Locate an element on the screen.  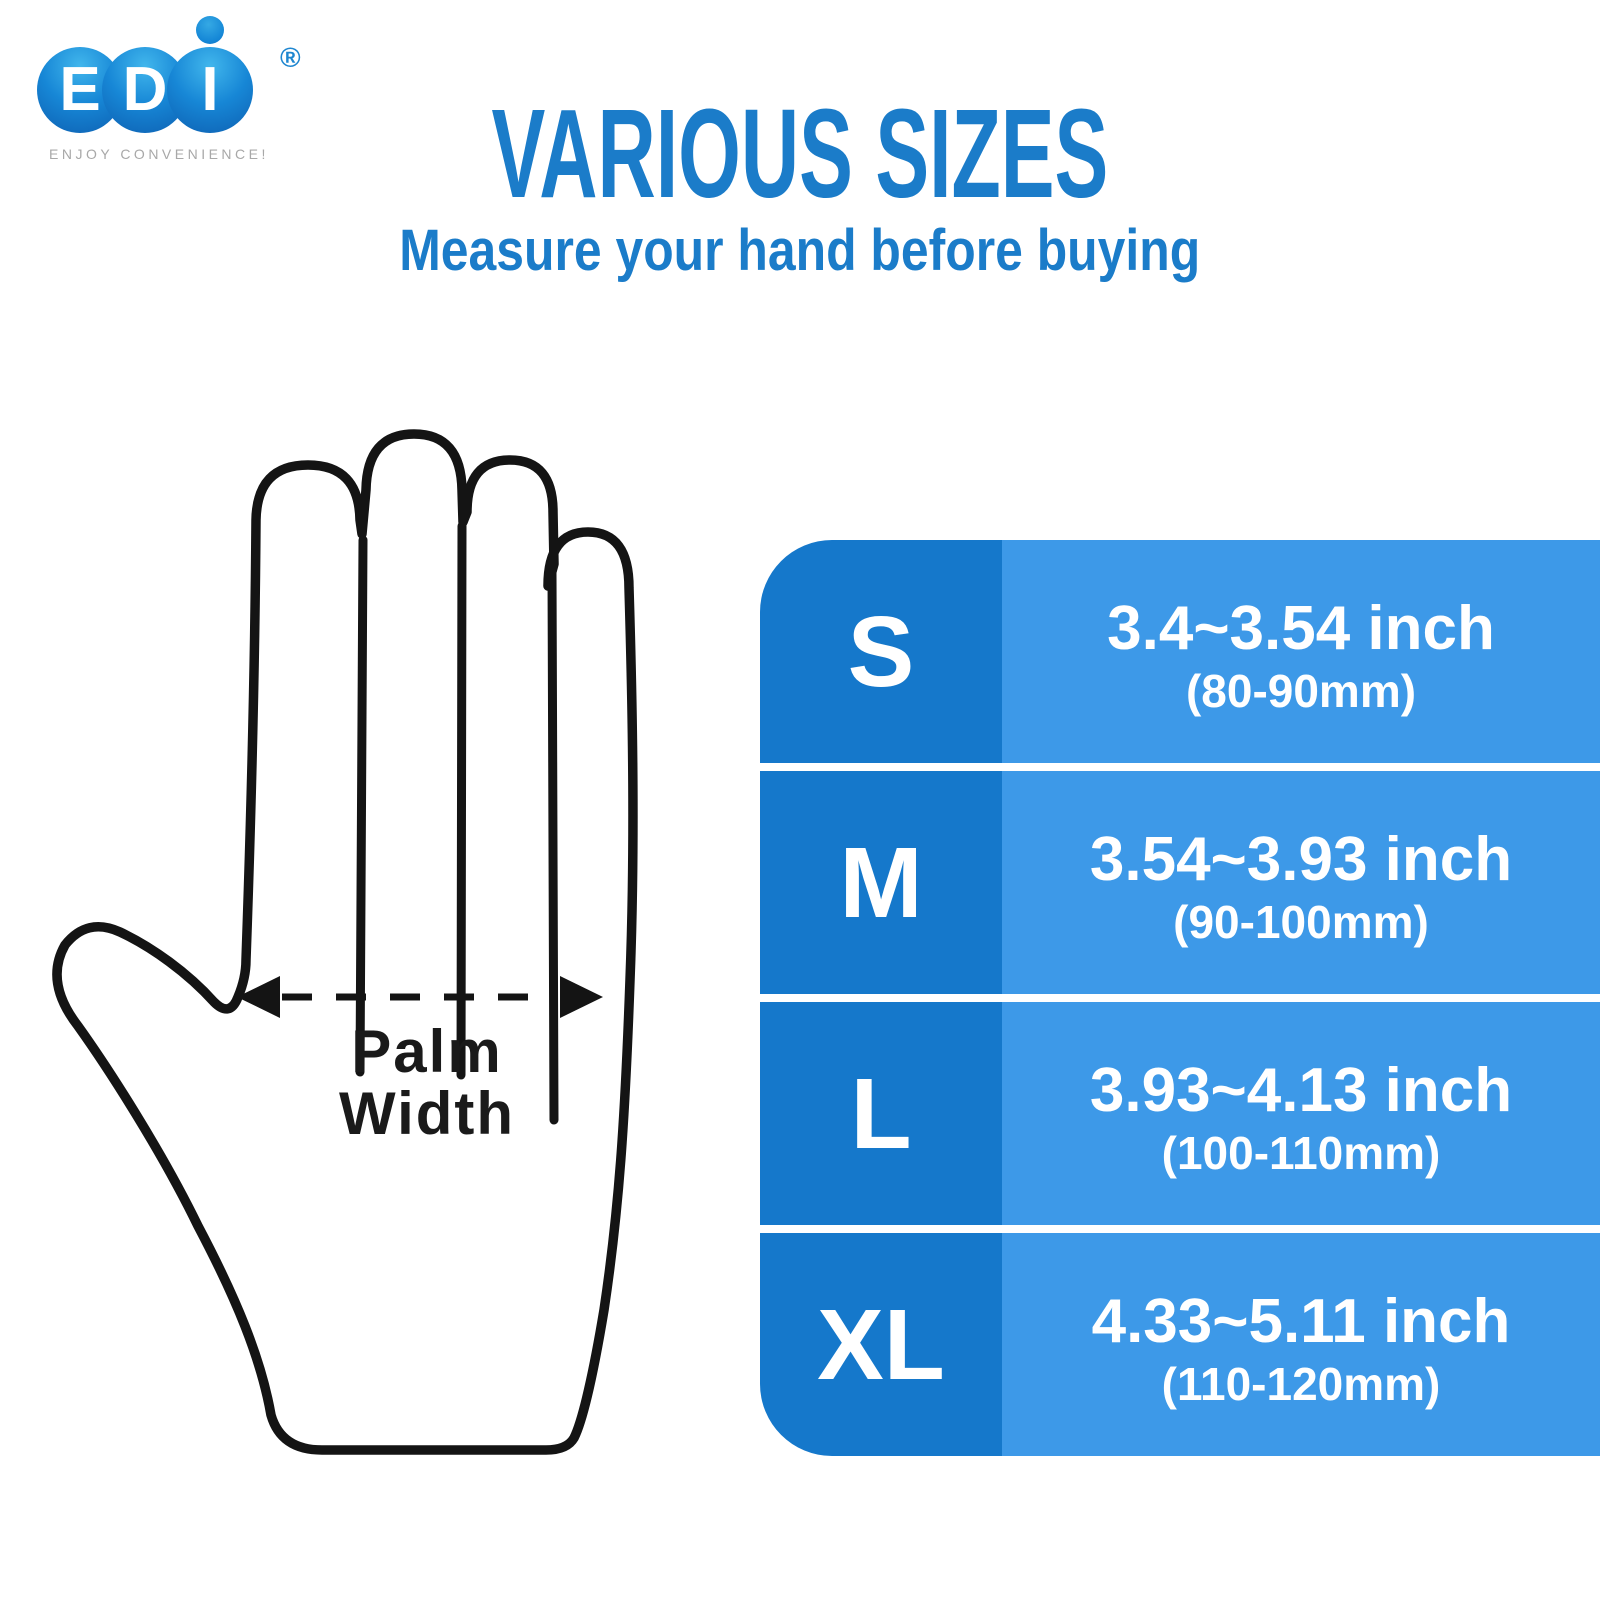
arrowhead-right-icon is located at coordinates (581, 997).